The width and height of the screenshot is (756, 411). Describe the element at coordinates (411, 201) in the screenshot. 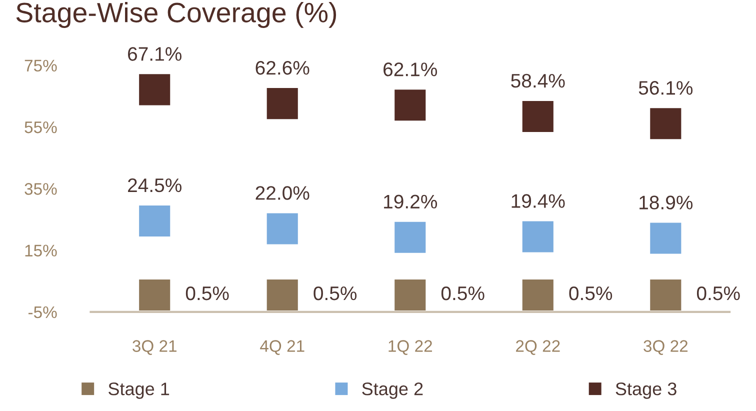

I see `data-label: 19.2%` at that location.